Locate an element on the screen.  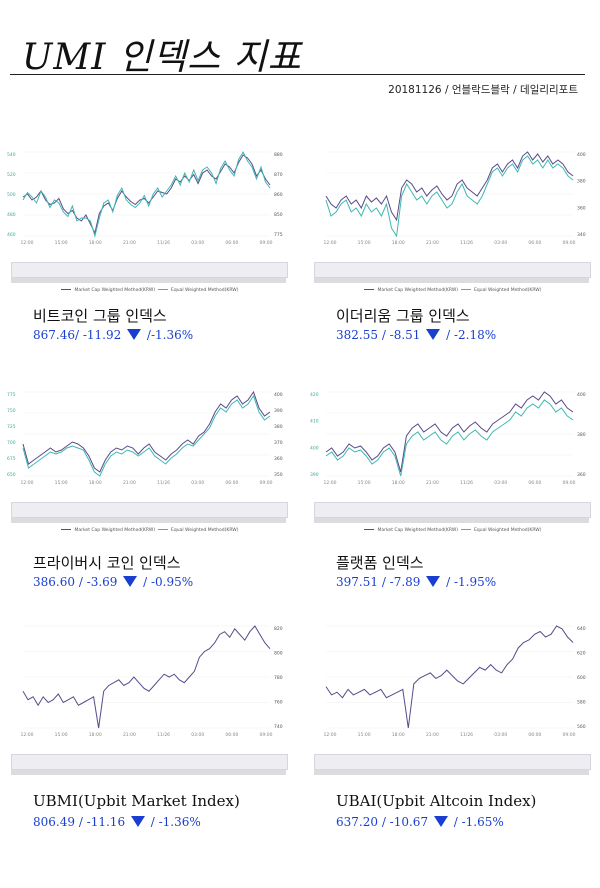
y-tick-label-left: 750 is located at coordinates (11, 411).